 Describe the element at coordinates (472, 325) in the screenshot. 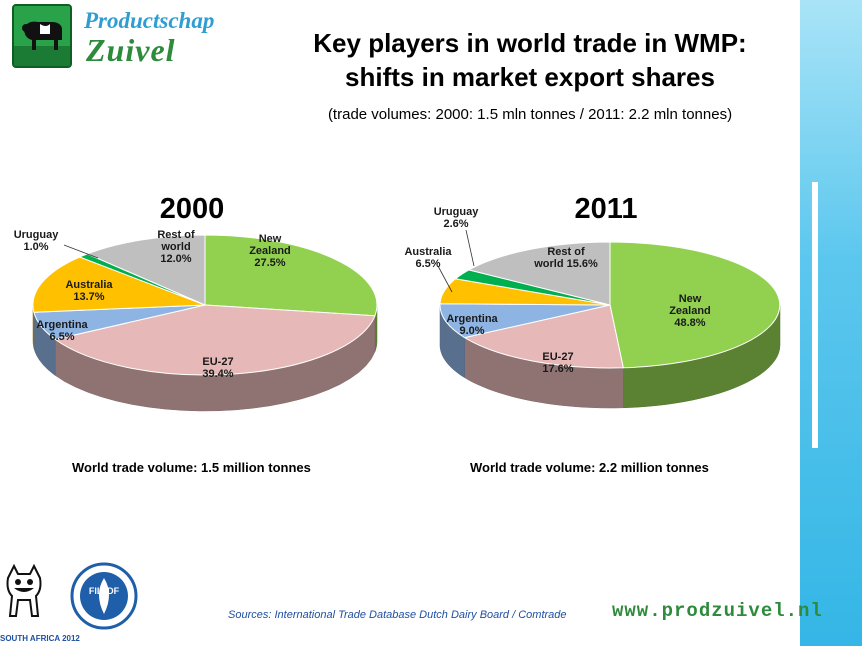

I see `pie-2011-label-argentina: Argentina 9.0%` at that location.